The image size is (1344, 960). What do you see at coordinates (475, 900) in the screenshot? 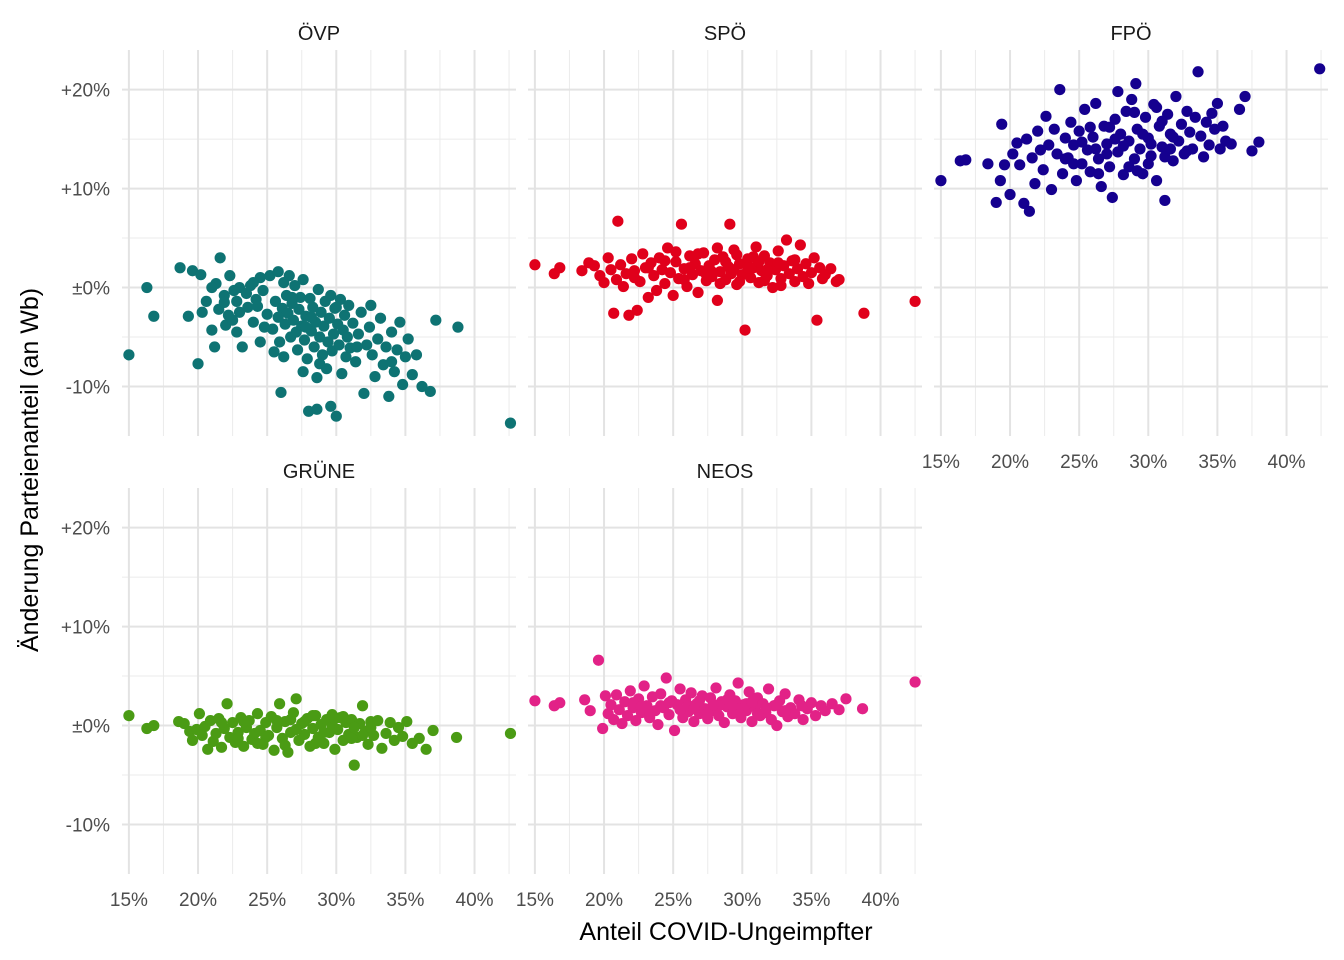
I see `x-tick-label: 40%` at bounding box center [475, 900].